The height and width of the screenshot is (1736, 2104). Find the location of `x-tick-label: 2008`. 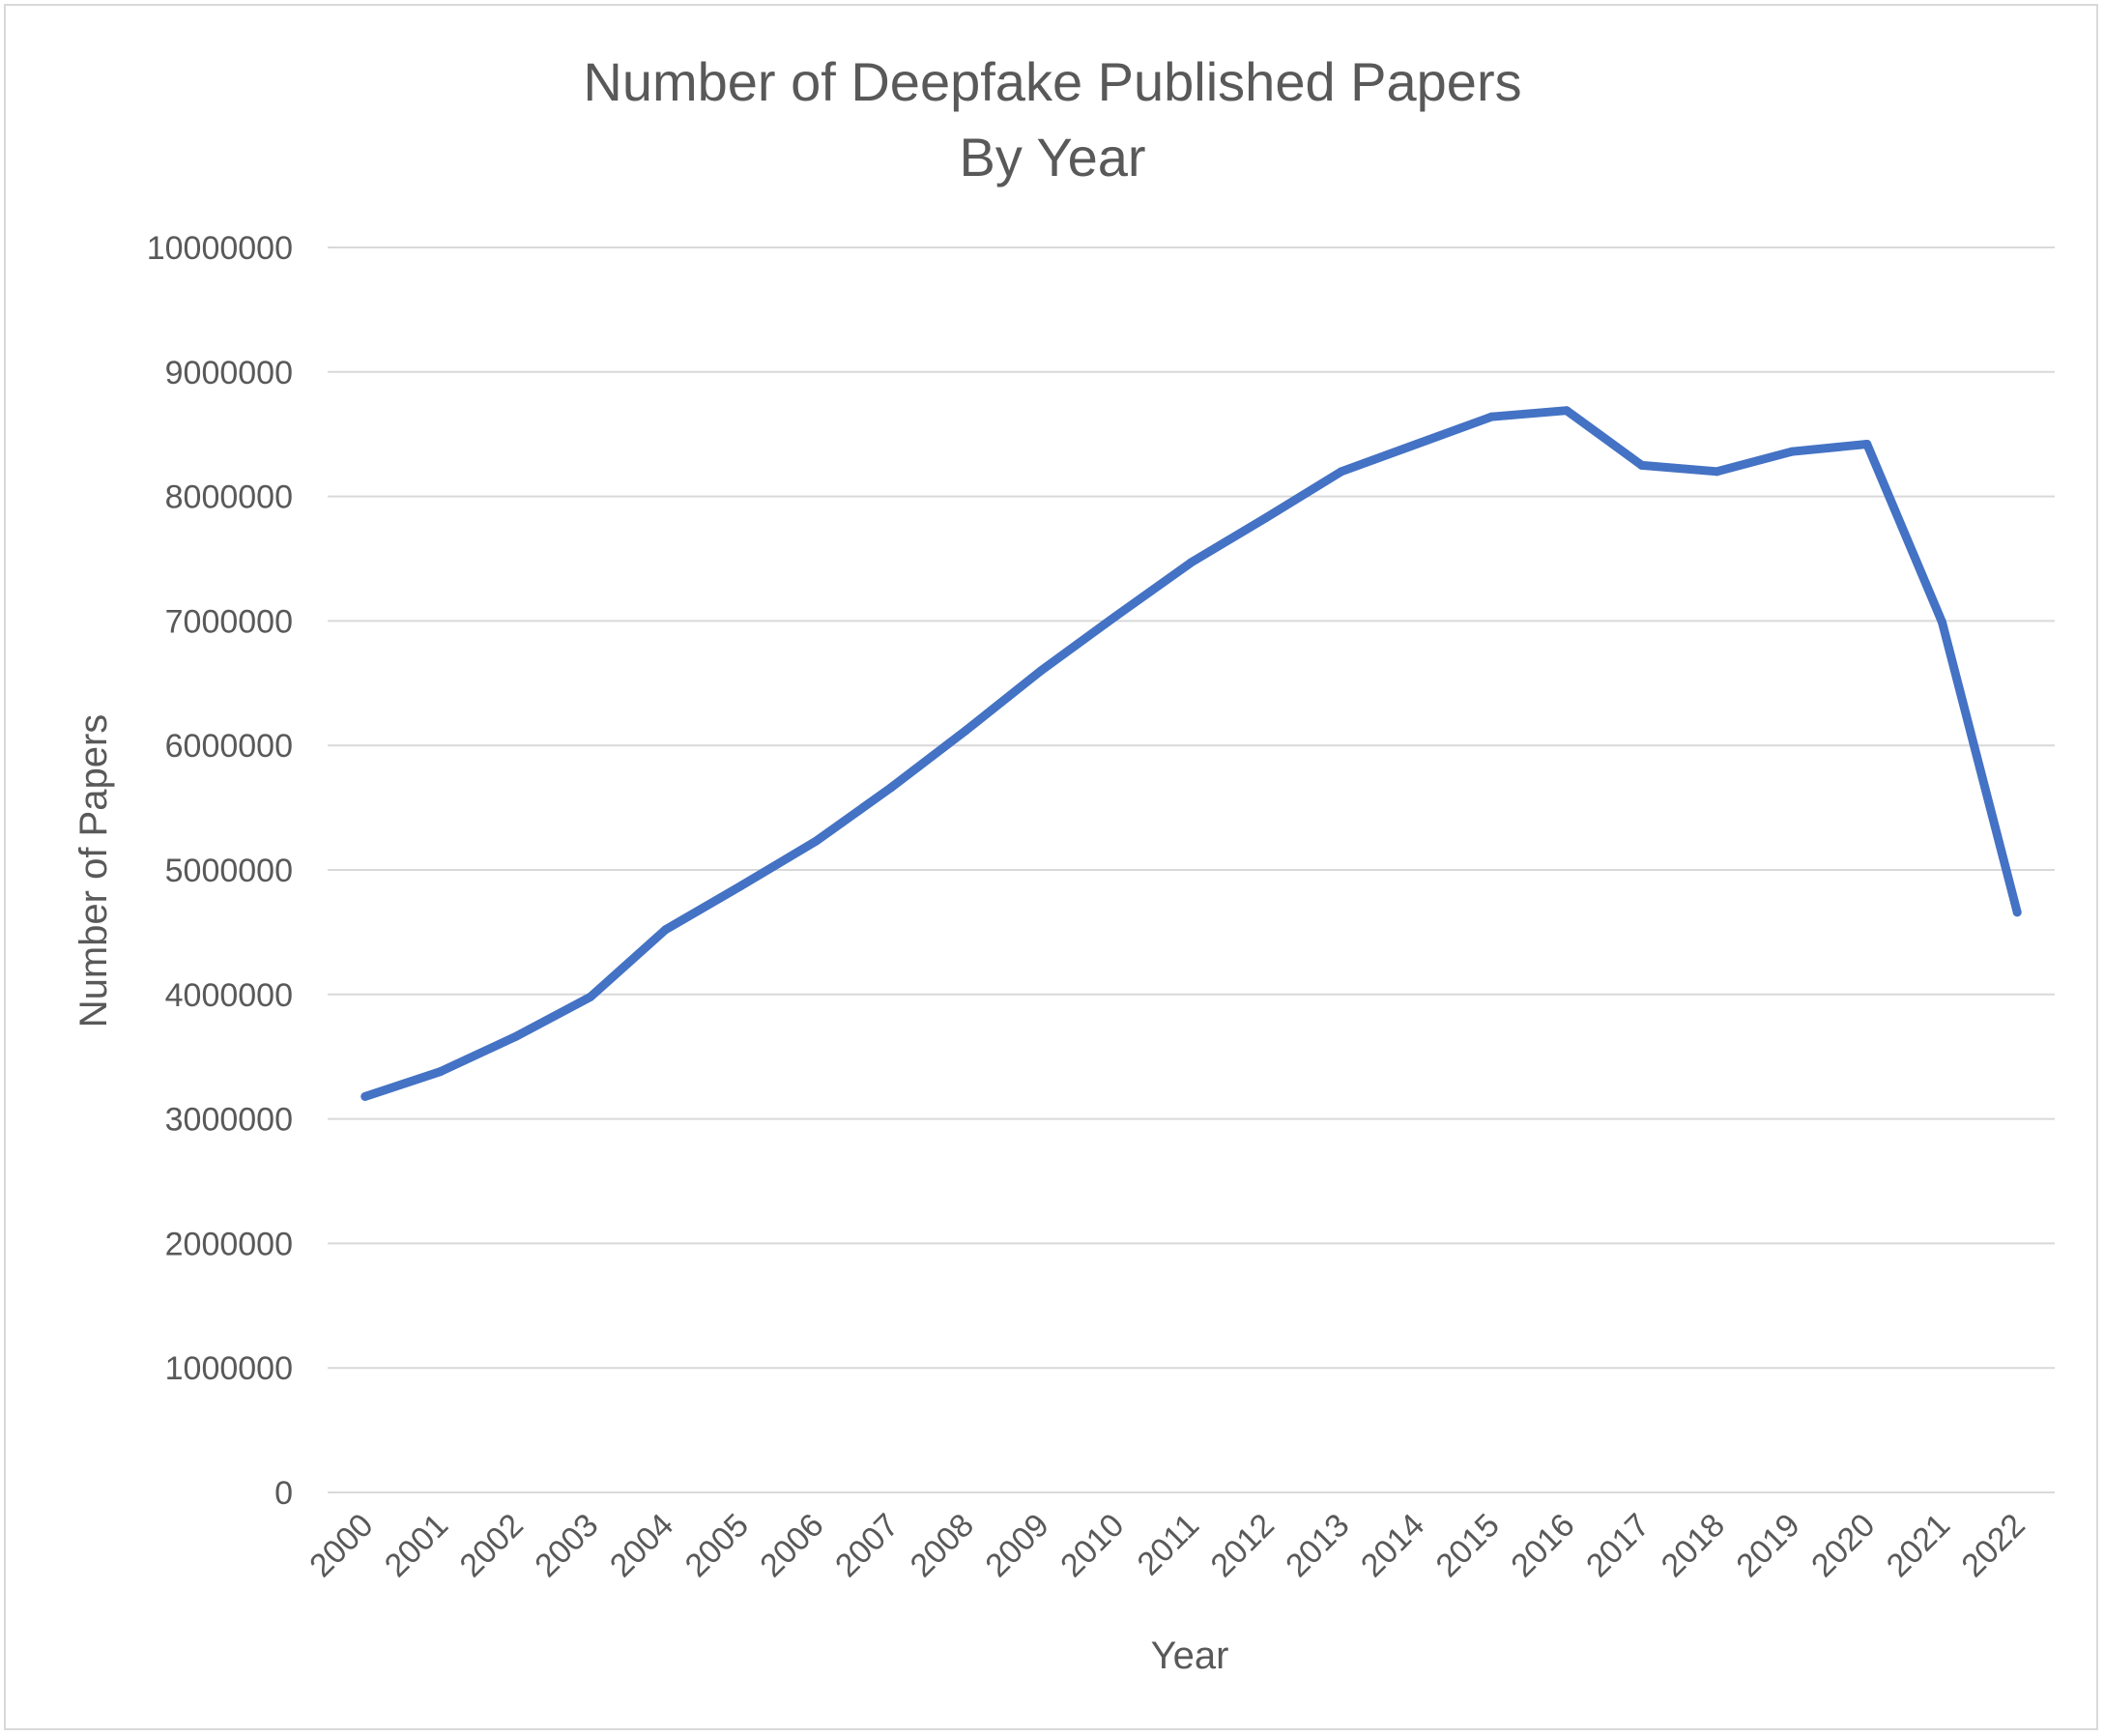

x-tick-label: 2008 is located at coordinates (942, 1545).